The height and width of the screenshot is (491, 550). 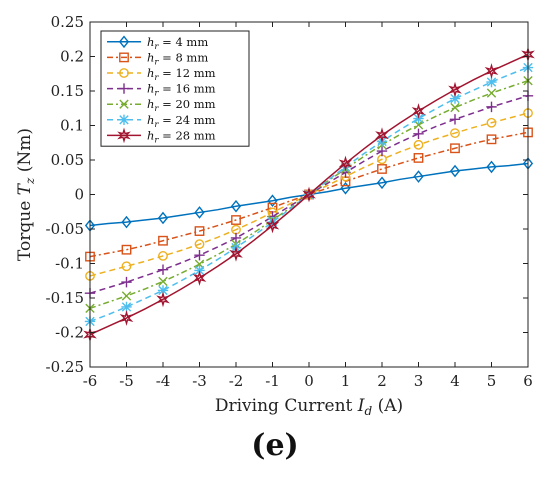 I want to click on legend-label: hr = 16 mm, so click(x=181, y=90).